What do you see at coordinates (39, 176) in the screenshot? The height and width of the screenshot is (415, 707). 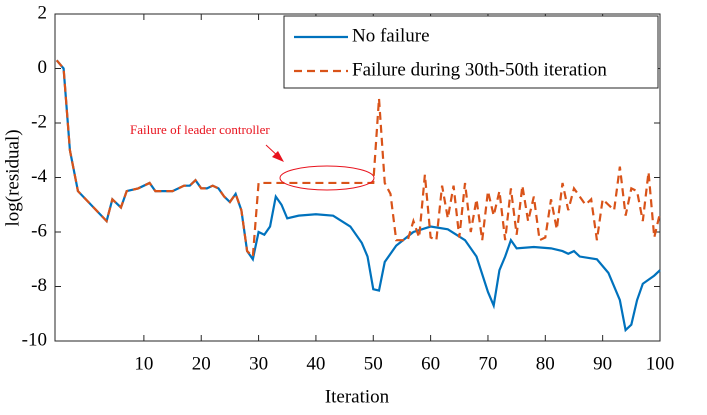 I see `y-tick-label: -4` at bounding box center [39, 176].